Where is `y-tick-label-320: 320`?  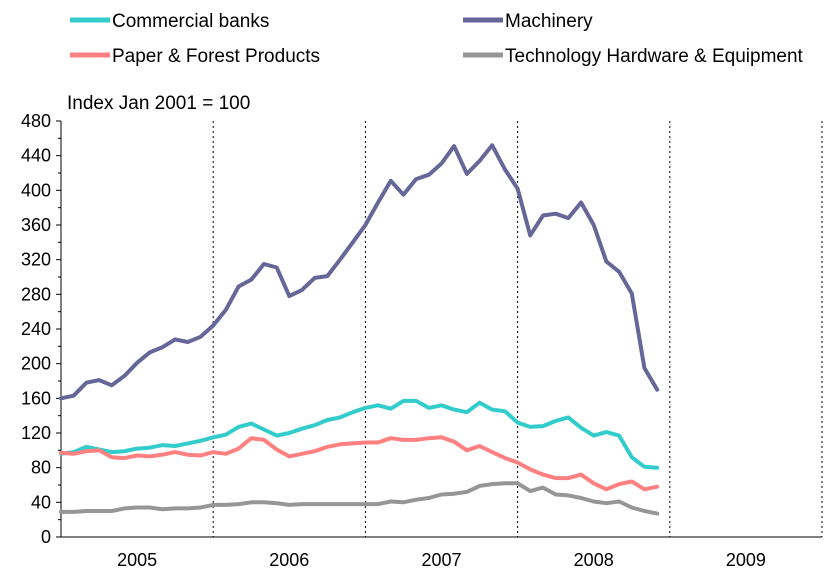
y-tick-label-320: 320 is located at coordinates (36, 260).